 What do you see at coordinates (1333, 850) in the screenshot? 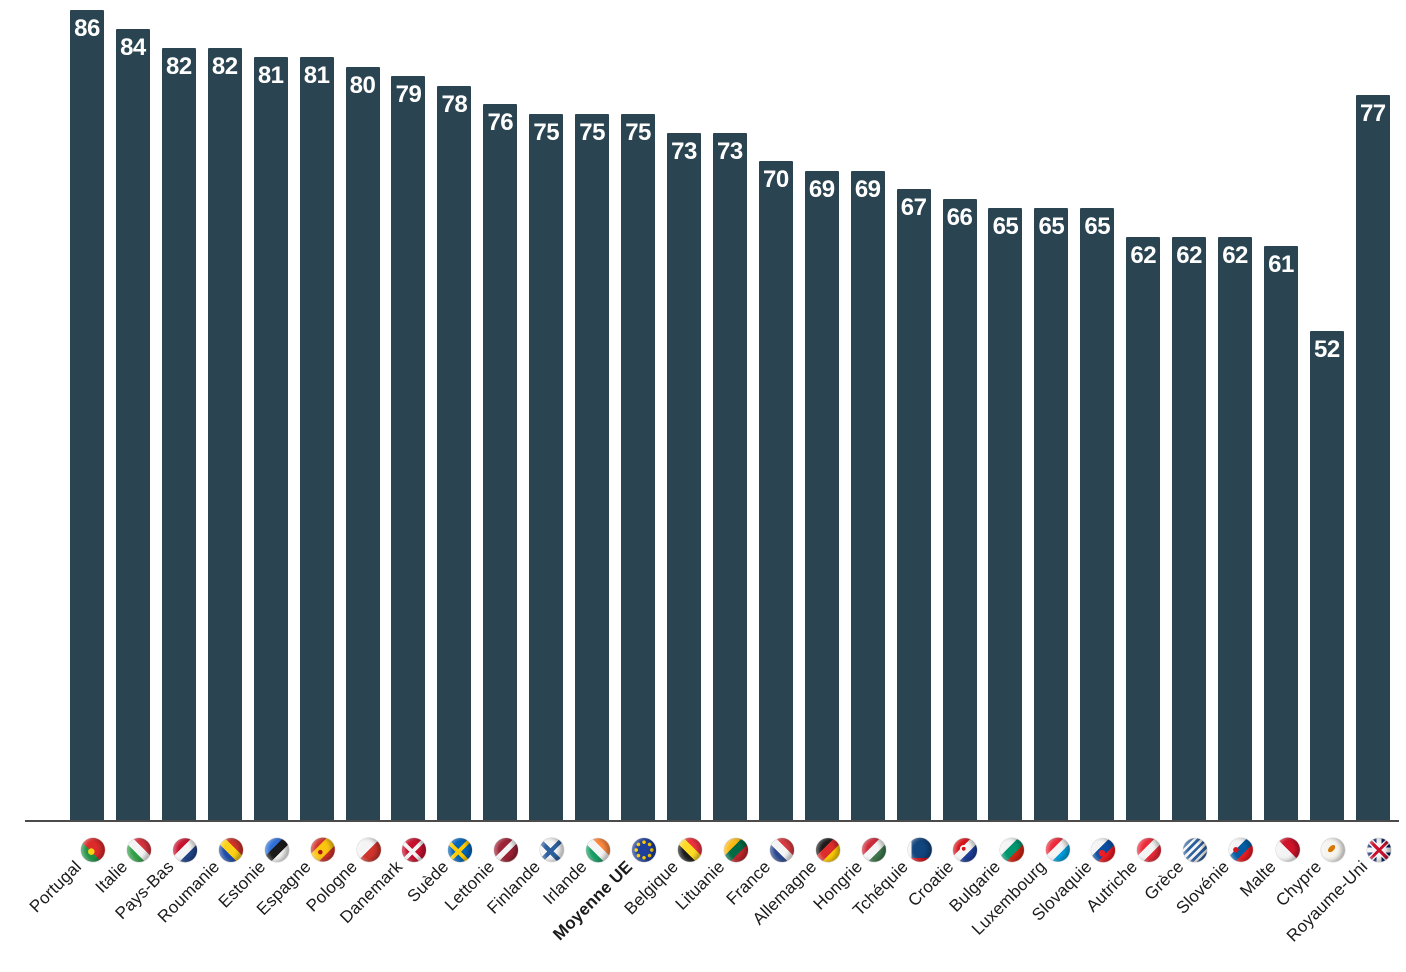
I see `flag-cyprus-icon` at bounding box center [1333, 850].